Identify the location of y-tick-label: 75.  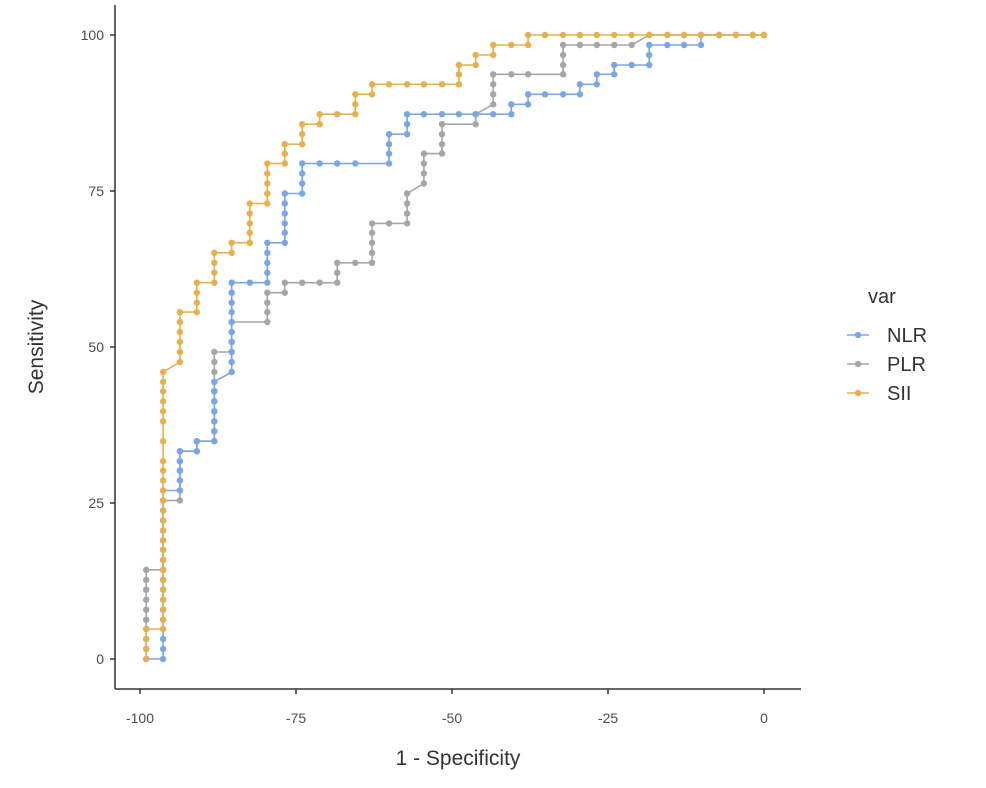
(96, 191).